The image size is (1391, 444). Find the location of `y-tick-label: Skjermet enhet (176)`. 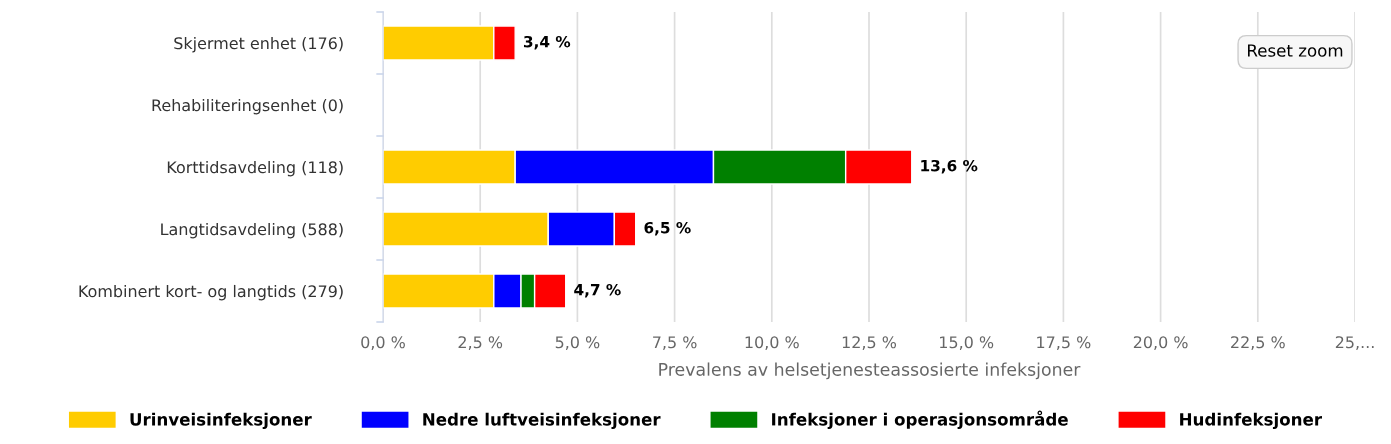

y-tick-label: Skjermet enhet (176) is located at coordinates (258, 44).